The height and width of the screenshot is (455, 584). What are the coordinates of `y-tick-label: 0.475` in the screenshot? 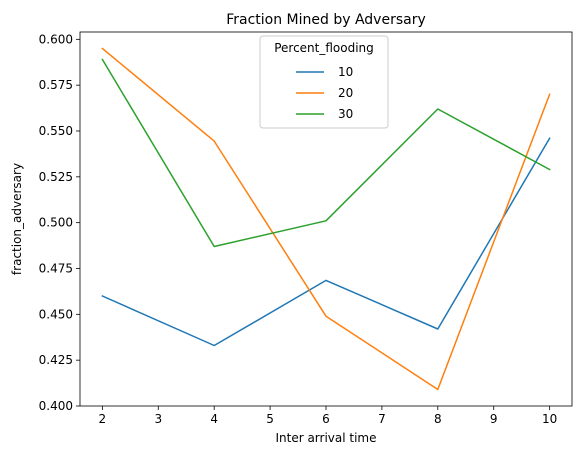 It's located at (56, 269).